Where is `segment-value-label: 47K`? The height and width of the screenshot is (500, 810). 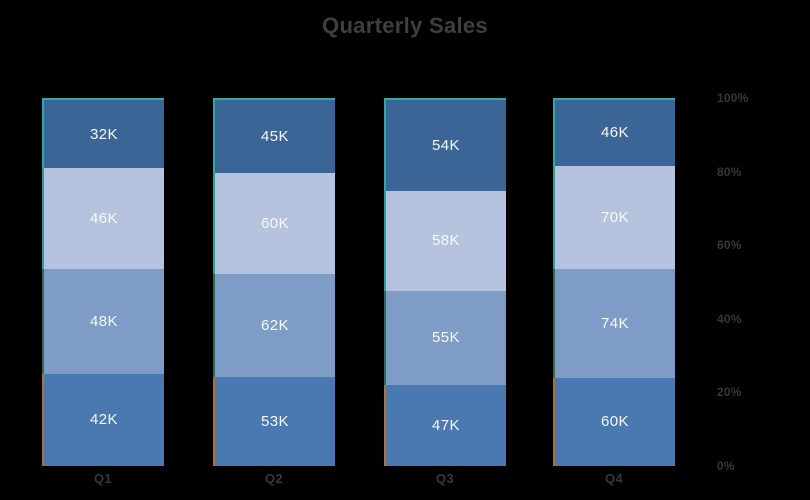
segment-value-label: 47K is located at coordinates (446, 426).